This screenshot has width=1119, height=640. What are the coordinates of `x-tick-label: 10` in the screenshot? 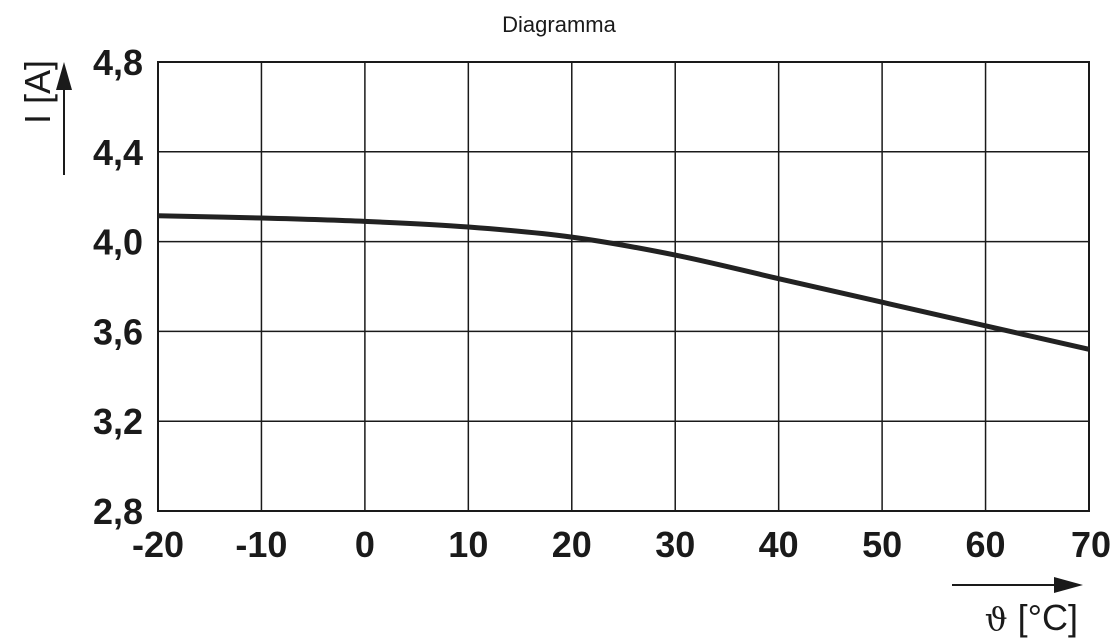 It's located at (468, 544).